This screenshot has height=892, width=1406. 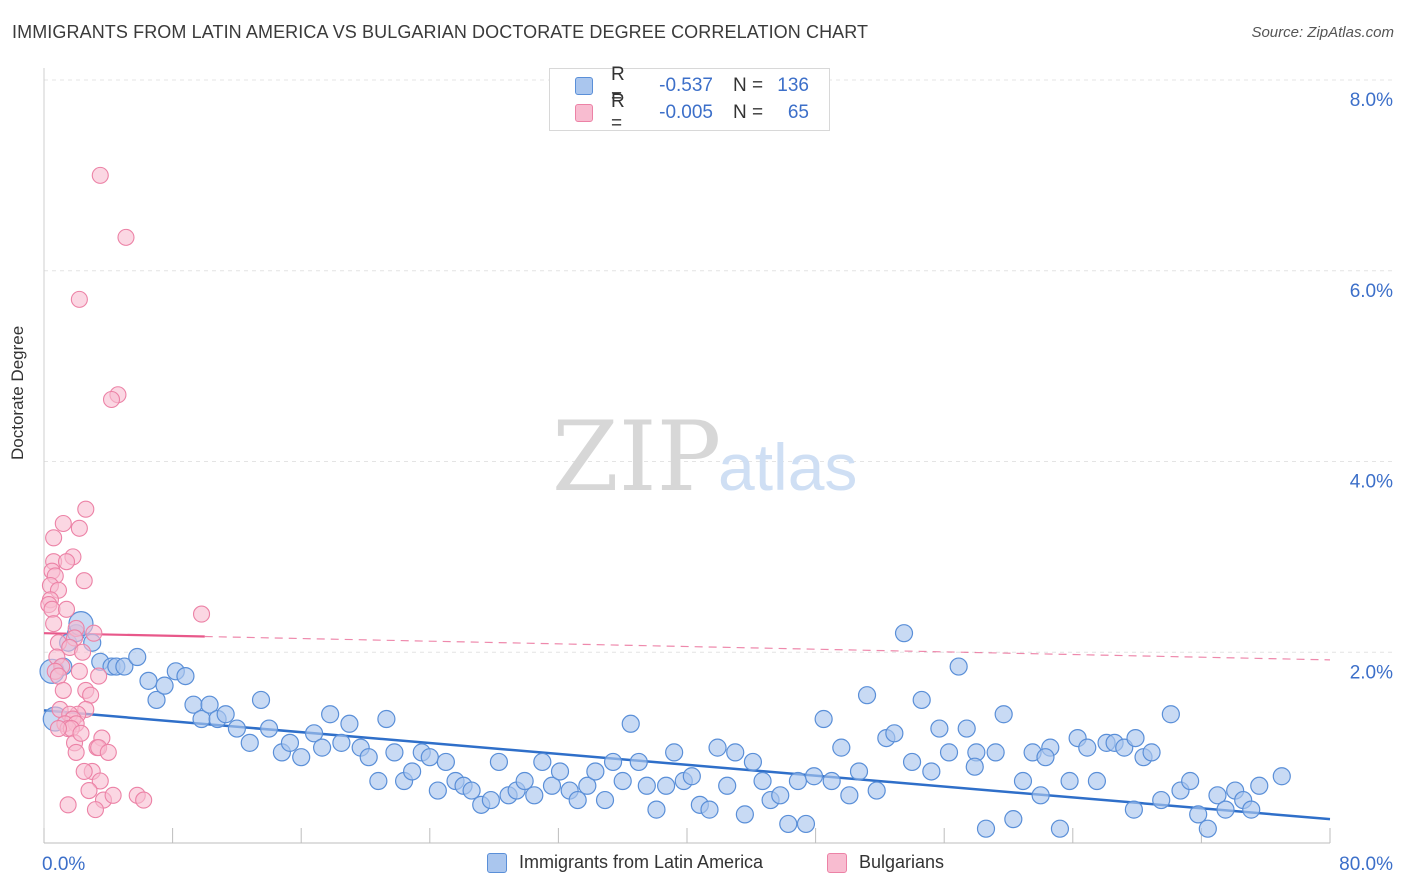 What do you see at coordinates (902, 862) in the screenshot?
I see `bottom-legend-label: Bulgarians` at bounding box center [902, 862].